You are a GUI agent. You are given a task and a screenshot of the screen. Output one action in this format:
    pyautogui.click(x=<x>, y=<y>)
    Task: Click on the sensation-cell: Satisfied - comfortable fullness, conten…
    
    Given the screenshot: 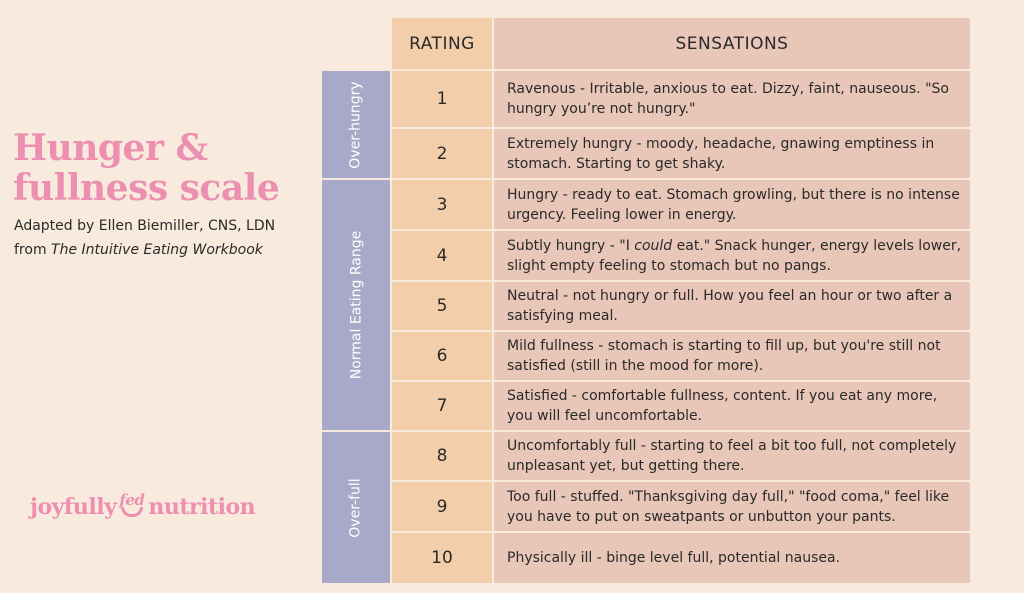 What is the action you would take?
    pyautogui.click(x=732, y=406)
    